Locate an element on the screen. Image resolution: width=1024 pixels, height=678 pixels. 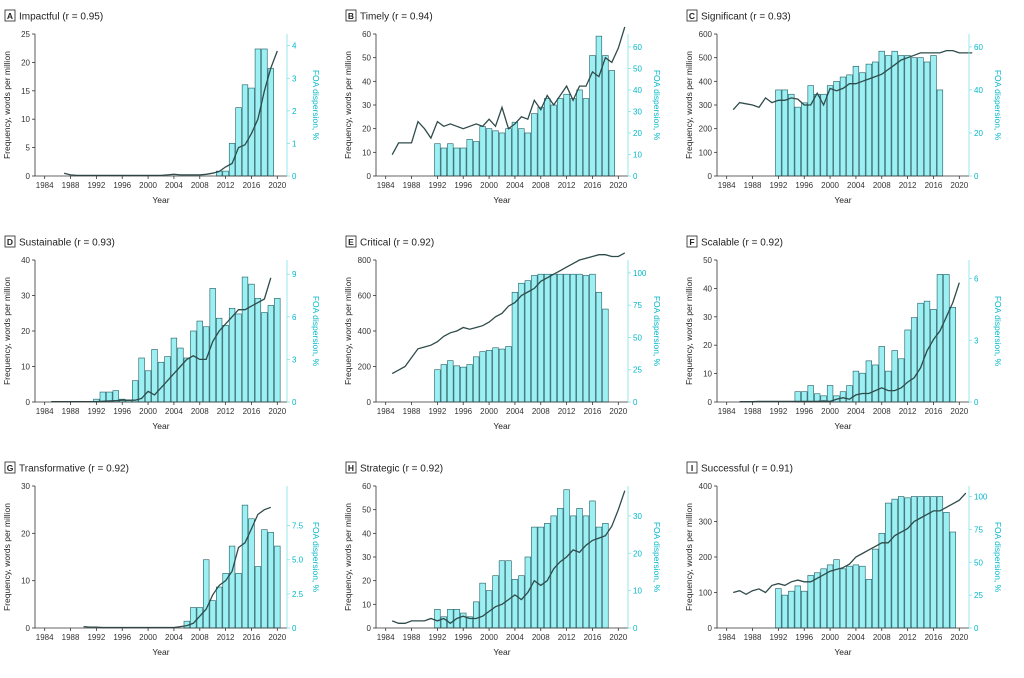
foa-bar-1993 is located at coordinates (784, 611).